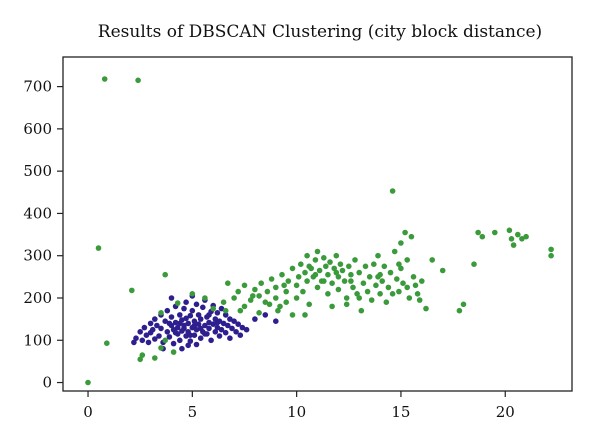 The width and height of the screenshot is (600, 445). What do you see at coordinates (37, 298) in the screenshot?
I see `y-tick-label-2: 200` at bounding box center [37, 298].